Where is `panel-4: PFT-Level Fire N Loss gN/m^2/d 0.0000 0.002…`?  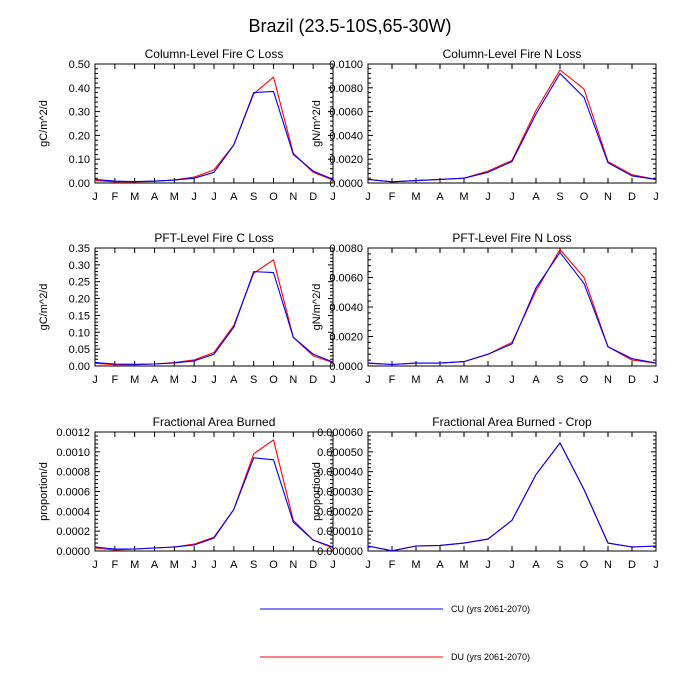 panel-4: PFT-Level Fire N Loss gN/m^2/d 0.0000 0.002… is located at coordinates (485, 308).